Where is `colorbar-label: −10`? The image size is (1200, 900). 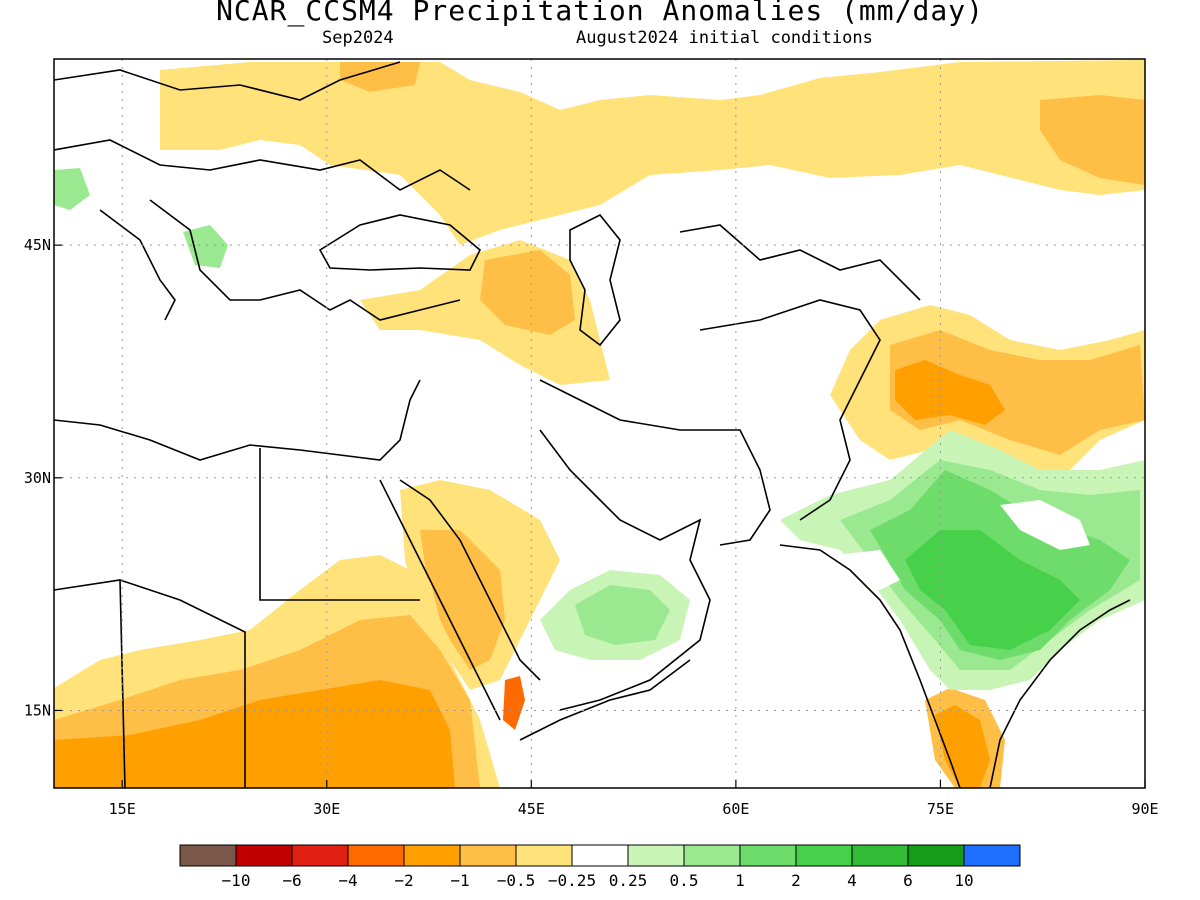
colorbar-label: −10 is located at coordinates (236, 880).